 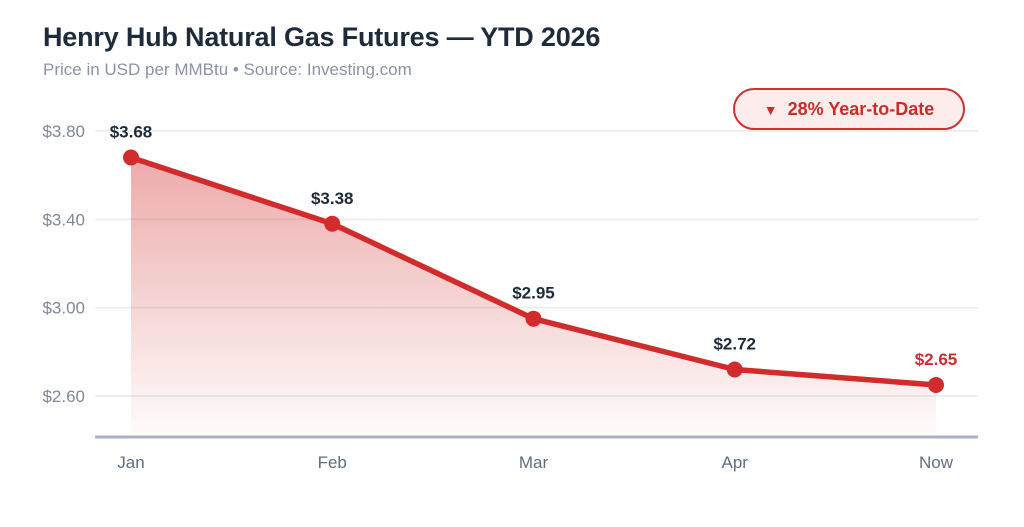 I want to click on page-title: Henry Hub Natural Gas Futures — YTD 2026, so click(x=322, y=37).